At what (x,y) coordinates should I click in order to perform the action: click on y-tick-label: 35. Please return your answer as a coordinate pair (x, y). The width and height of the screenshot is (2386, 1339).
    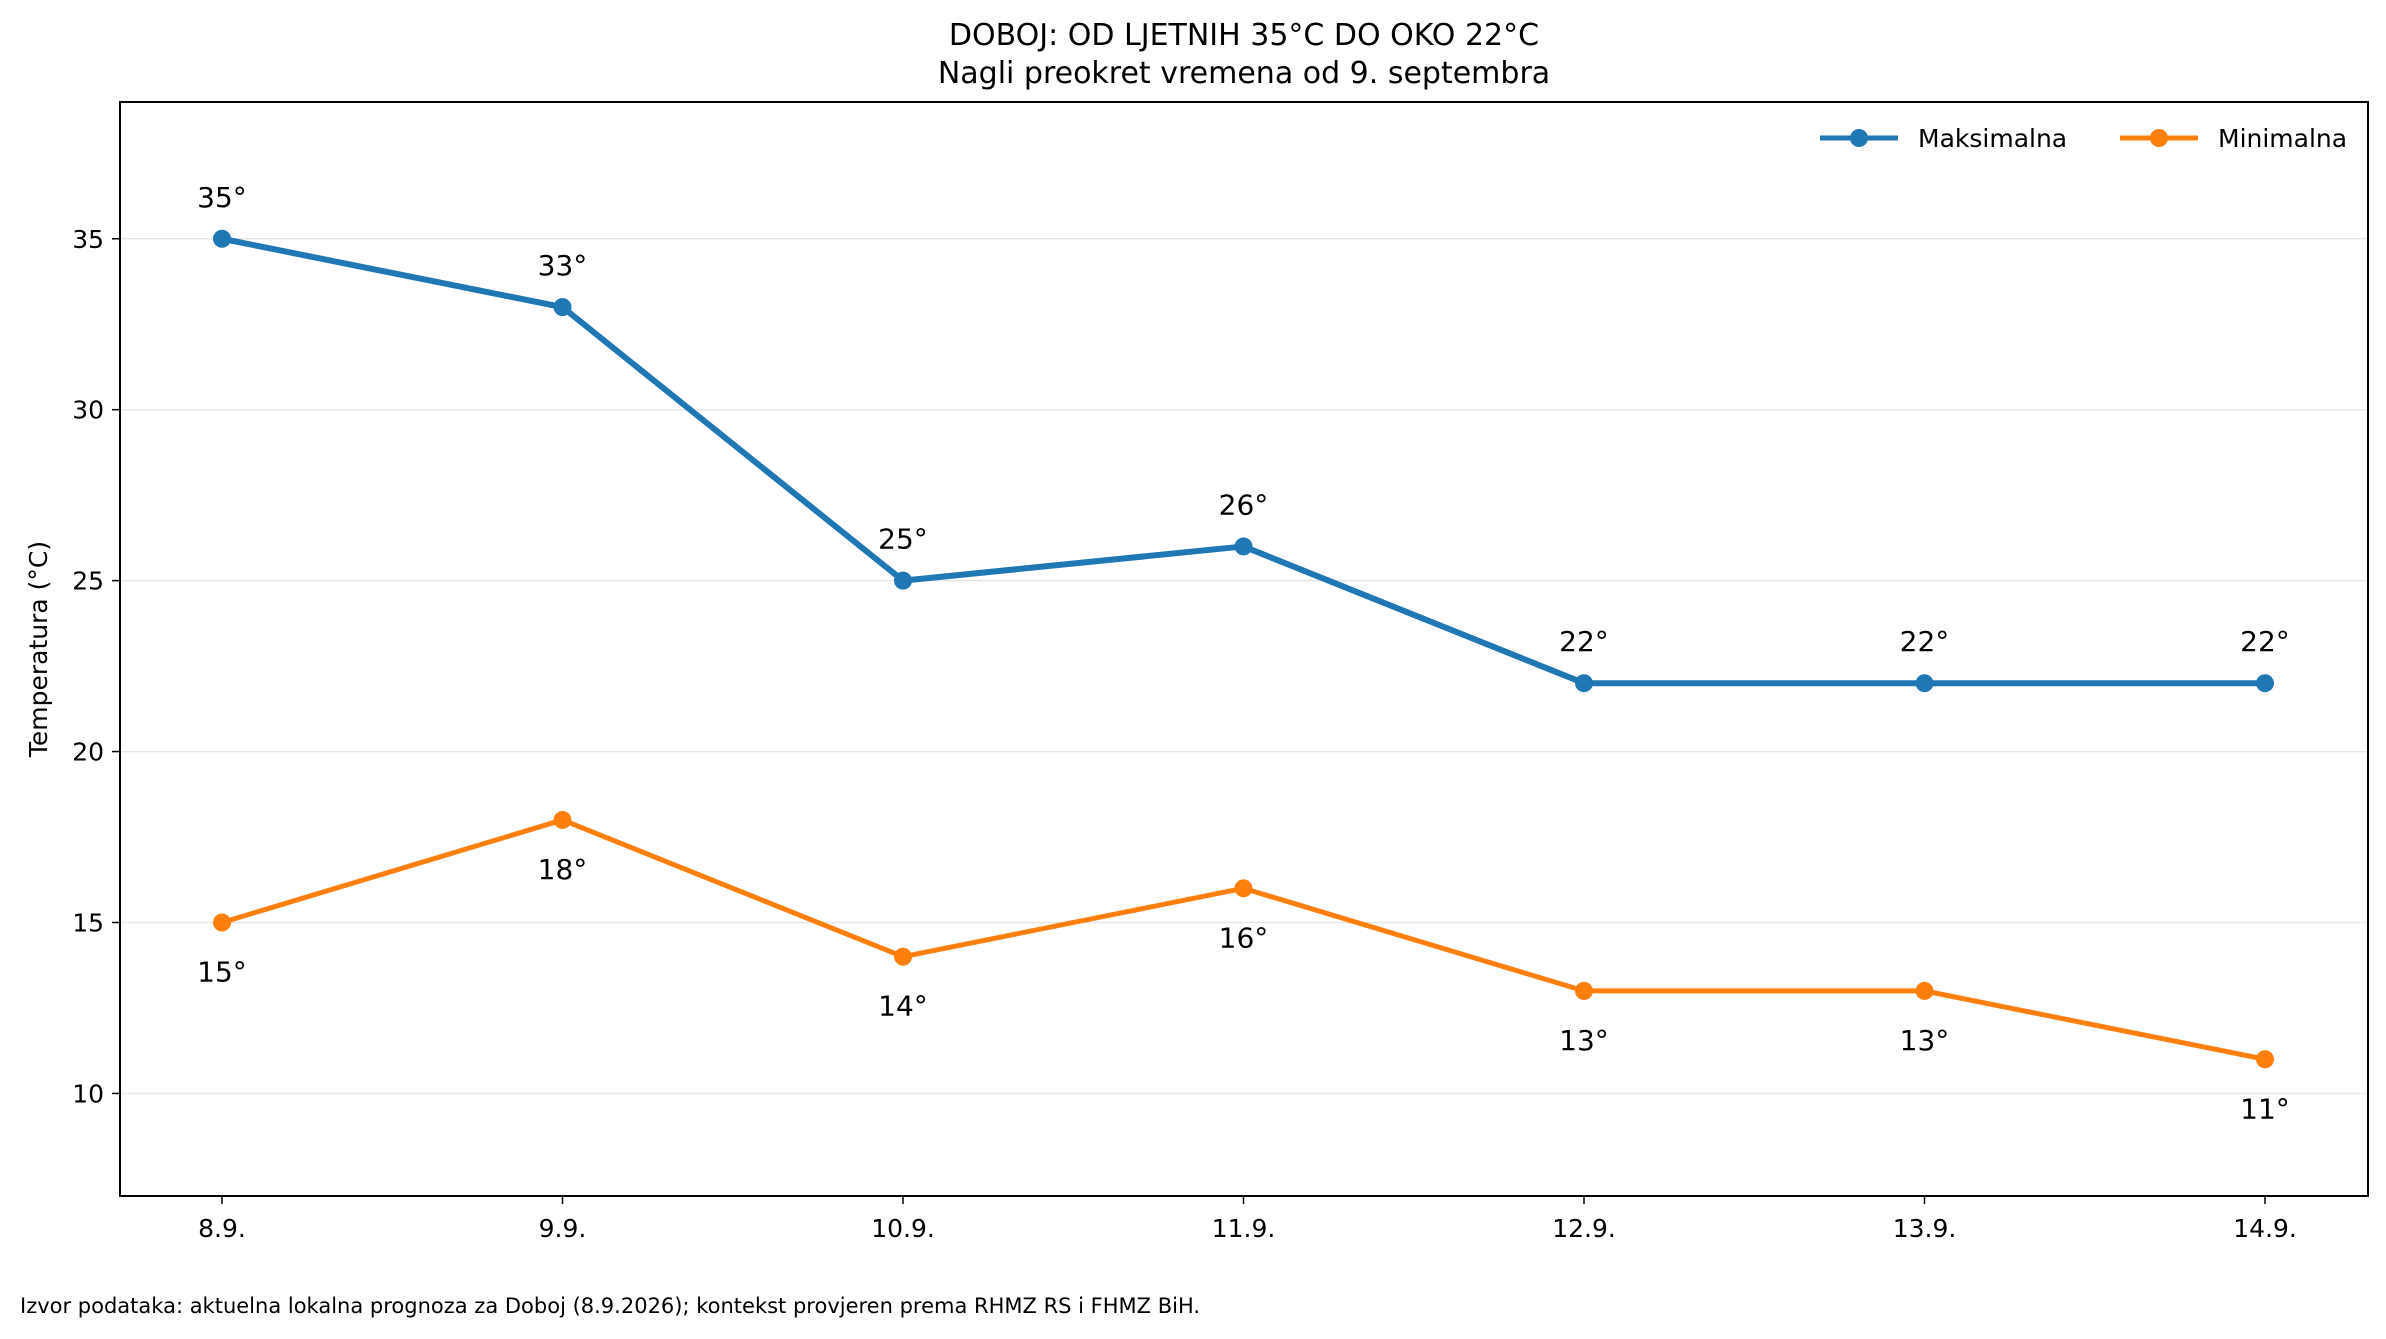
    Looking at the image, I should click on (88, 239).